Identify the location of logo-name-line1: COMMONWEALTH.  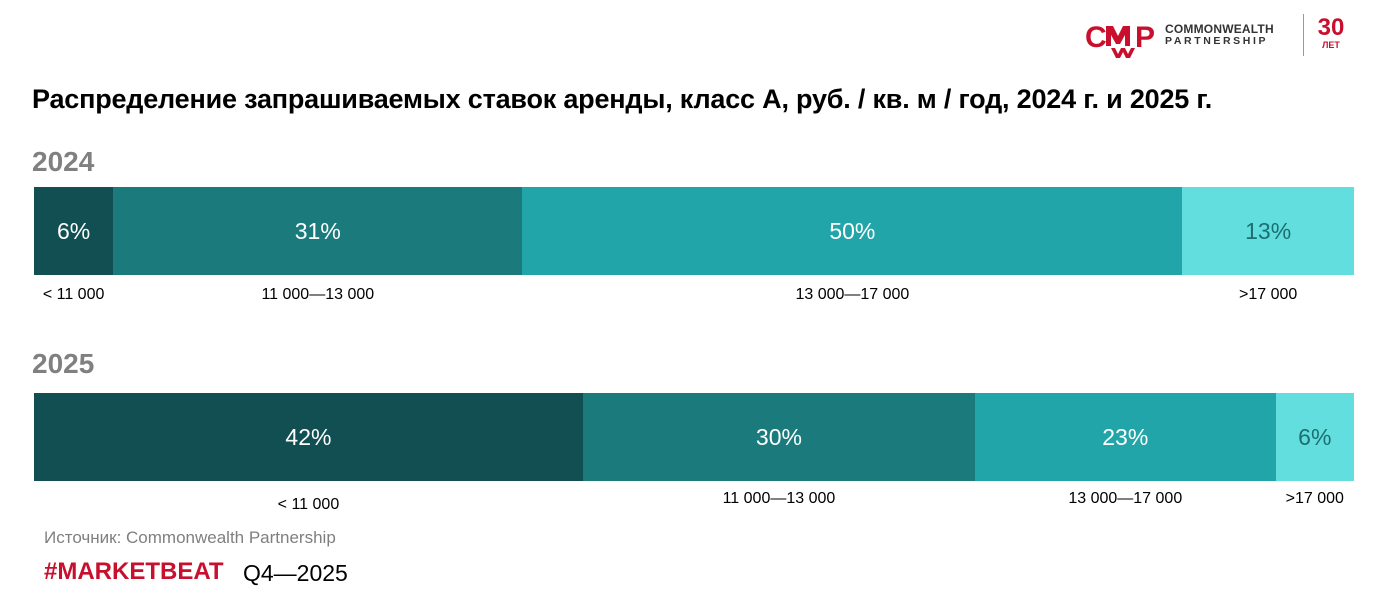
(1219, 29).